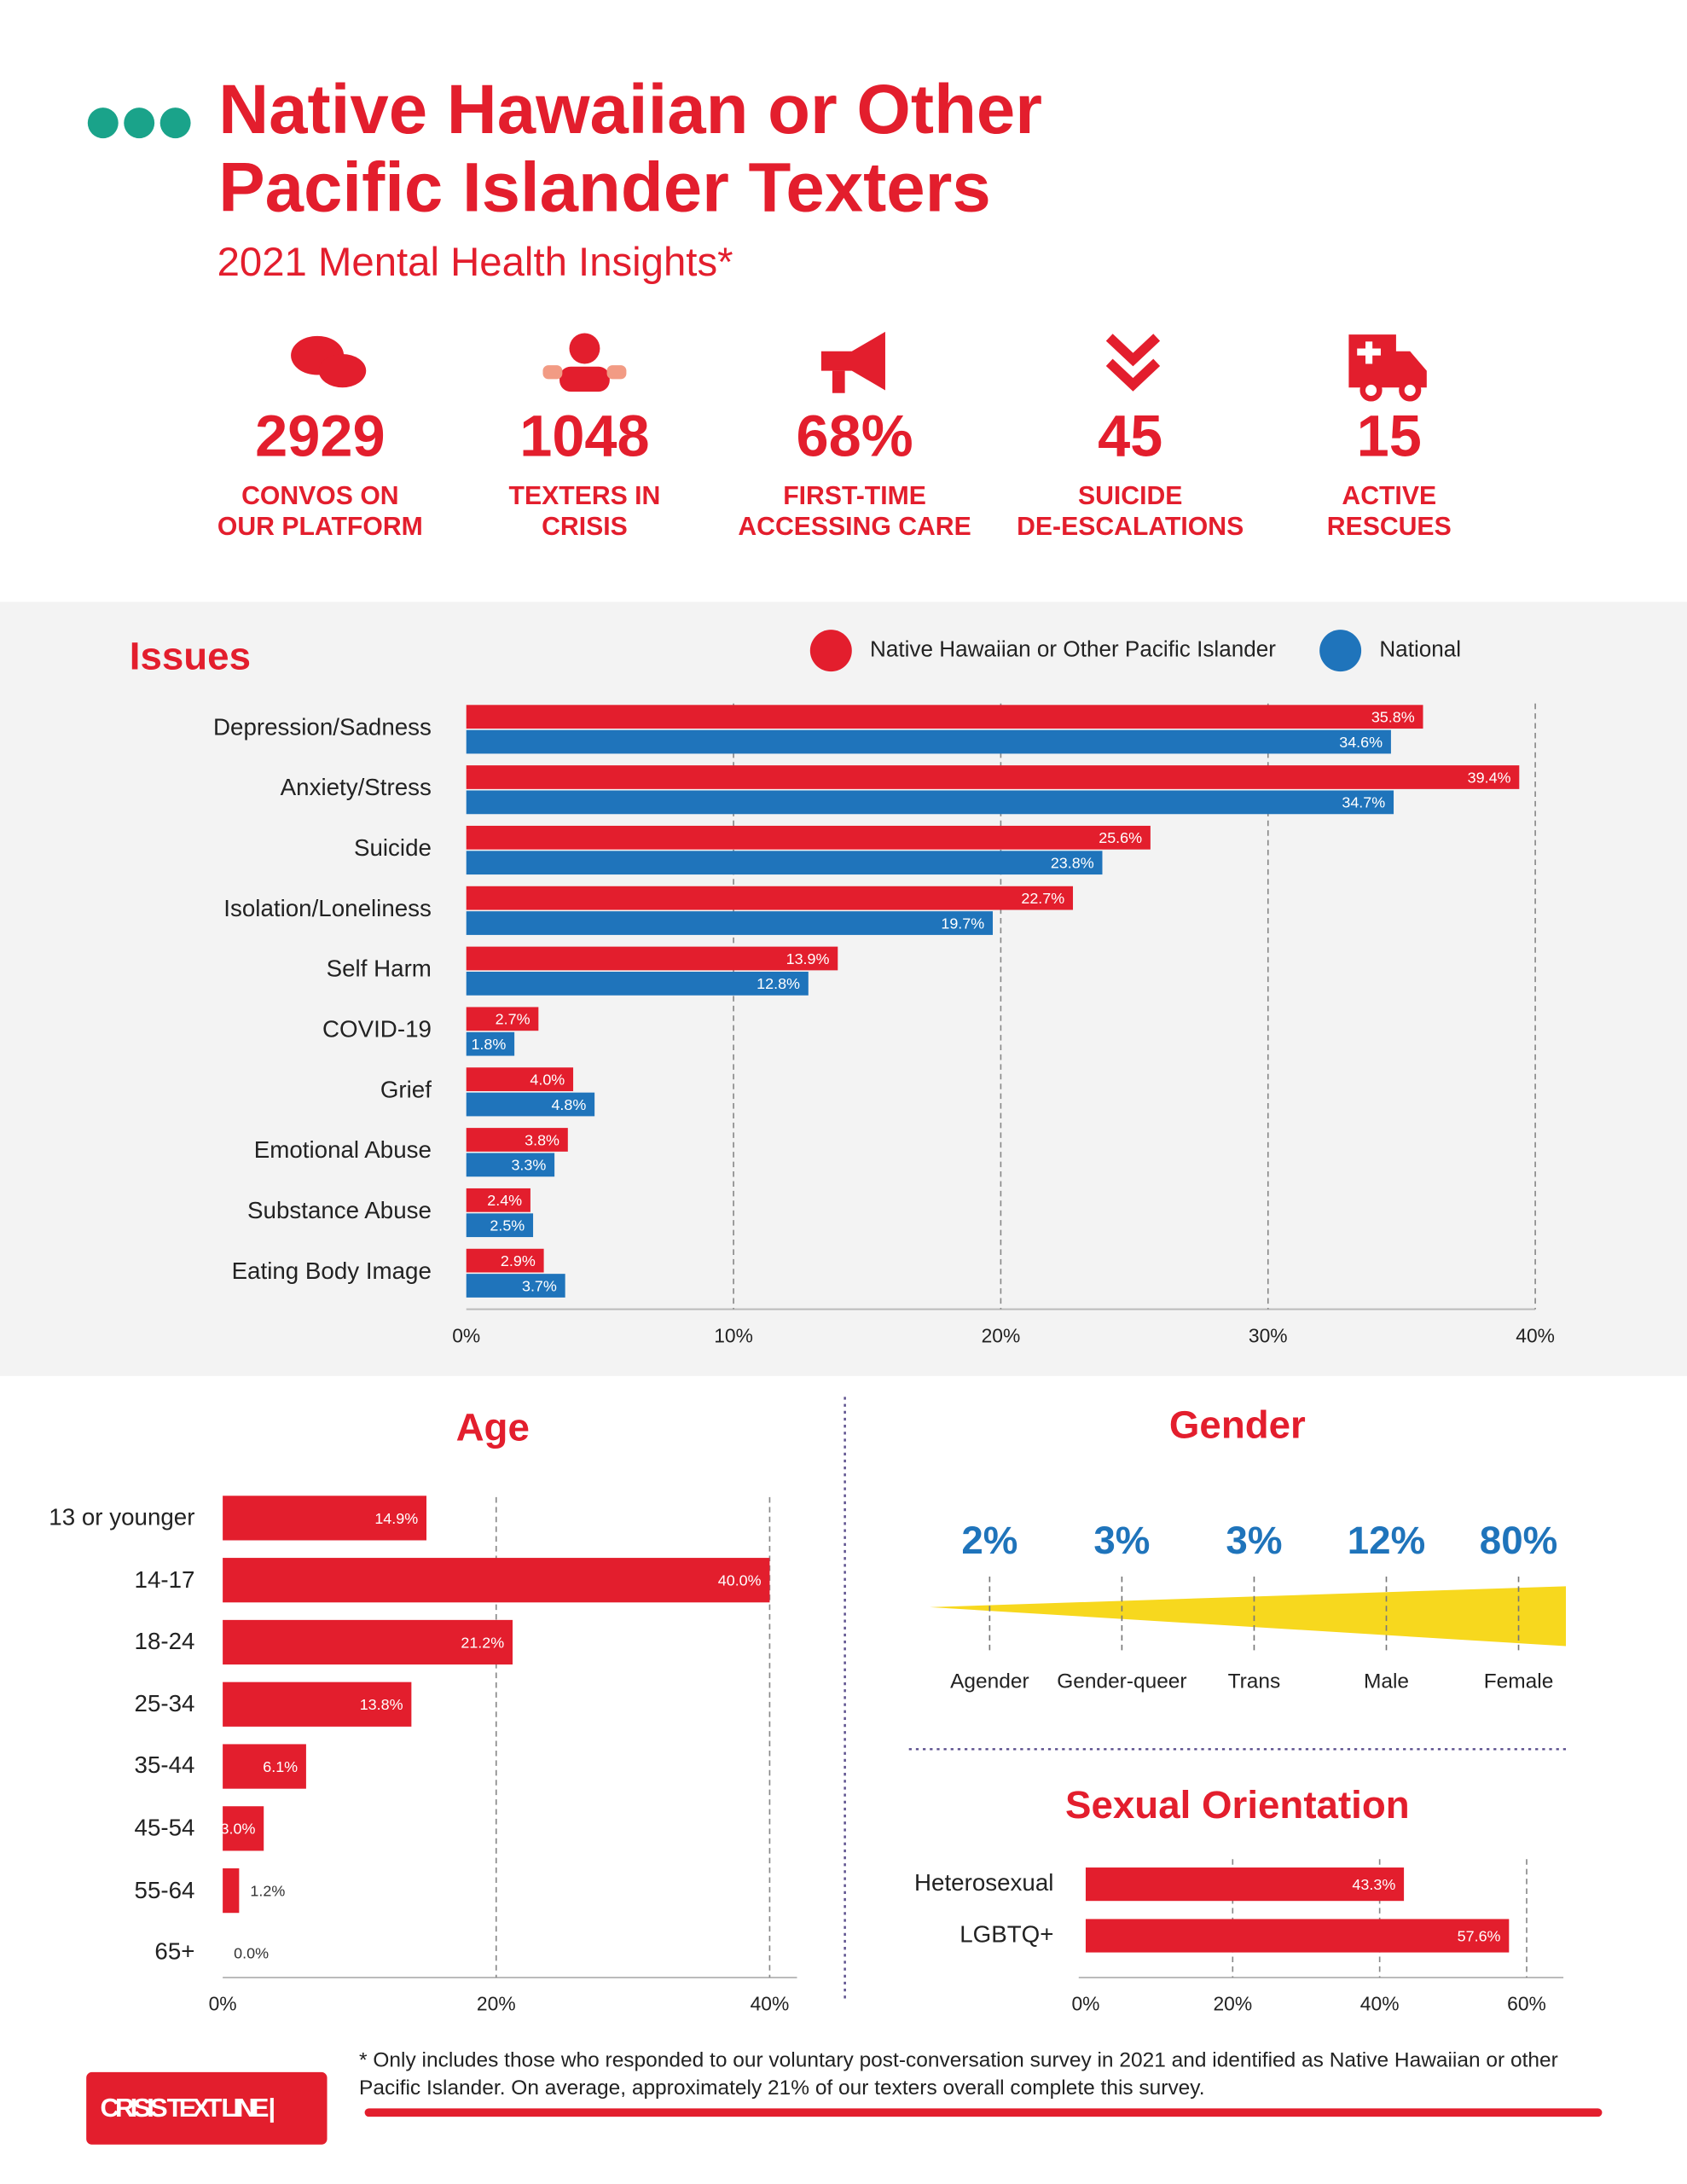 This screenshot has height=2184, width=1687. I want to click on y-tick-label: Anxiety/Stress, so click(356, 787).